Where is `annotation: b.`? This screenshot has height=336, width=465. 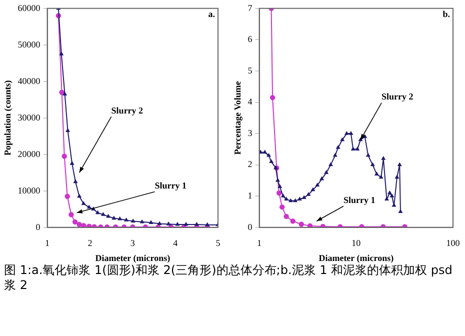 annotation: b. is located at coordinates (446, 14).